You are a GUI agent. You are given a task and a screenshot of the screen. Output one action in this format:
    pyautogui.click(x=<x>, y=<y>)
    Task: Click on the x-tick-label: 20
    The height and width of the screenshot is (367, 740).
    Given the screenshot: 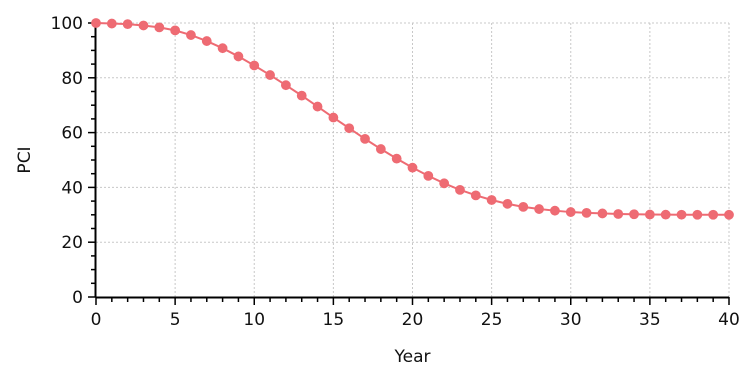 What is the action you would take?
    pyautogui.click(x=413, y=320)
    